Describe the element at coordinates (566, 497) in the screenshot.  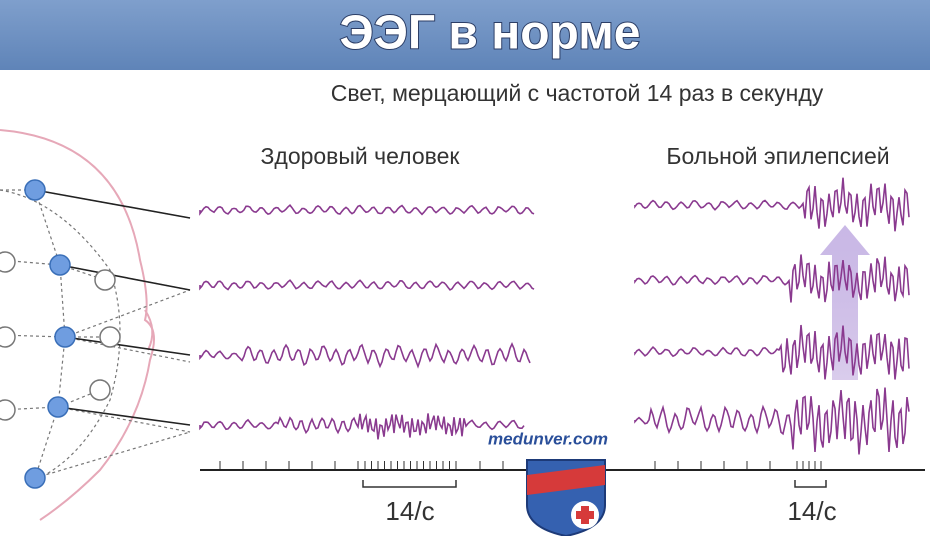
I see `logo` at that location.